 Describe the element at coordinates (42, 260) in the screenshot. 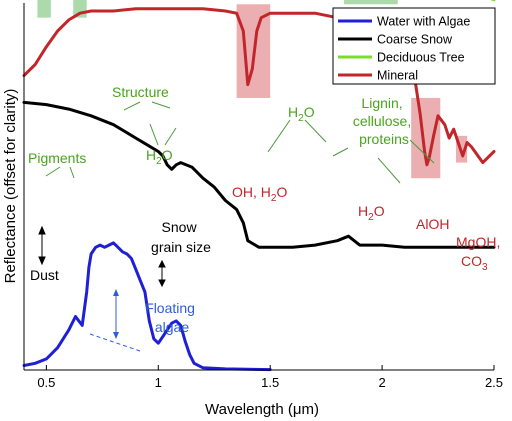

I see `dust-arrow-head-down` at that location.